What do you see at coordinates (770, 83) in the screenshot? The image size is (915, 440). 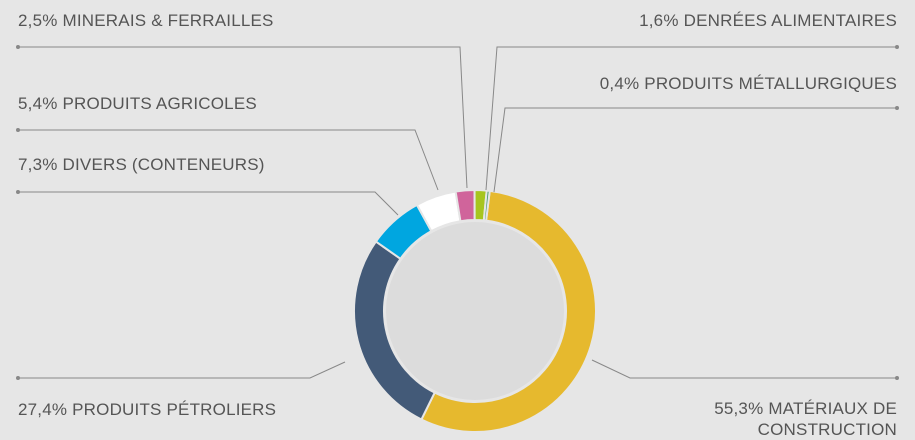 I see `category-label: PRODUITS MÉTALLURGIQUES` at bounding box center [770, 83].